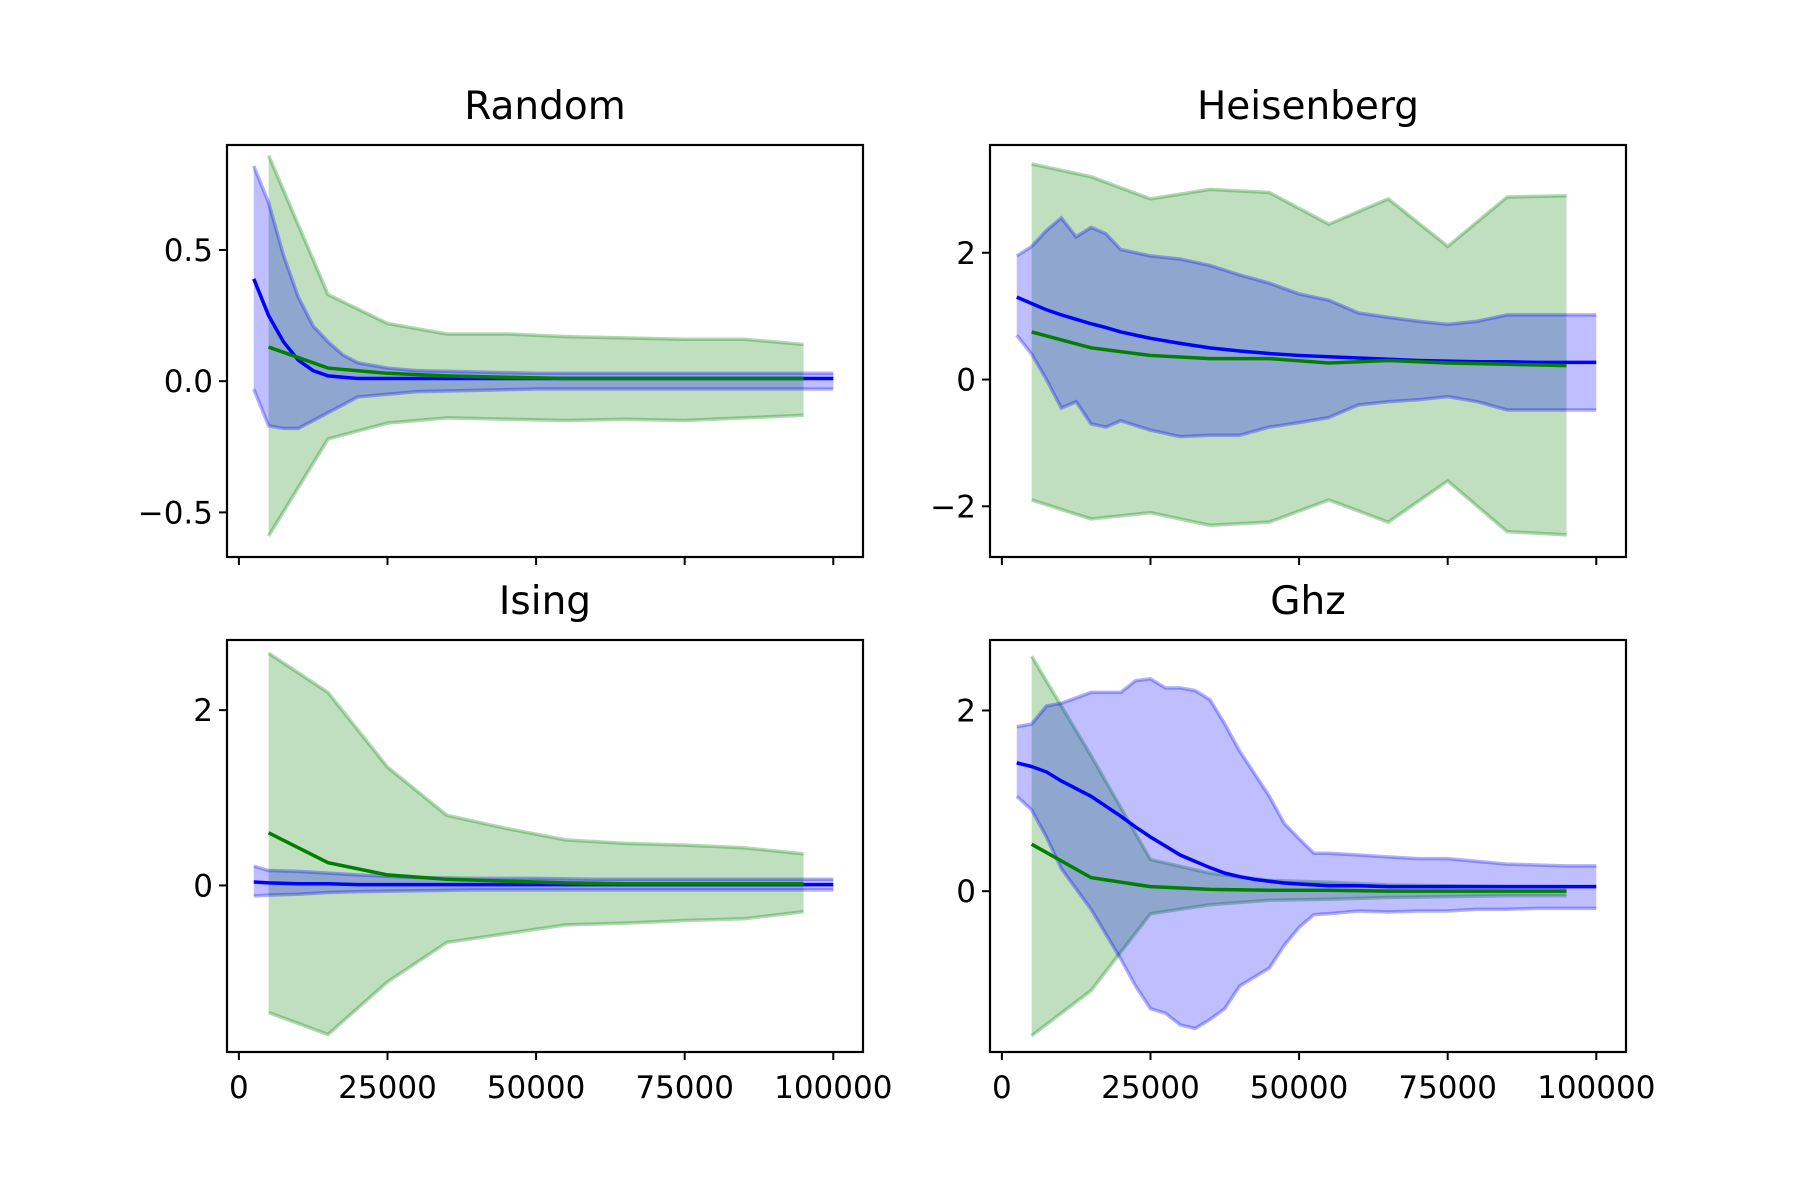  I want to click on subplot-title: Random, so click(544, 106).